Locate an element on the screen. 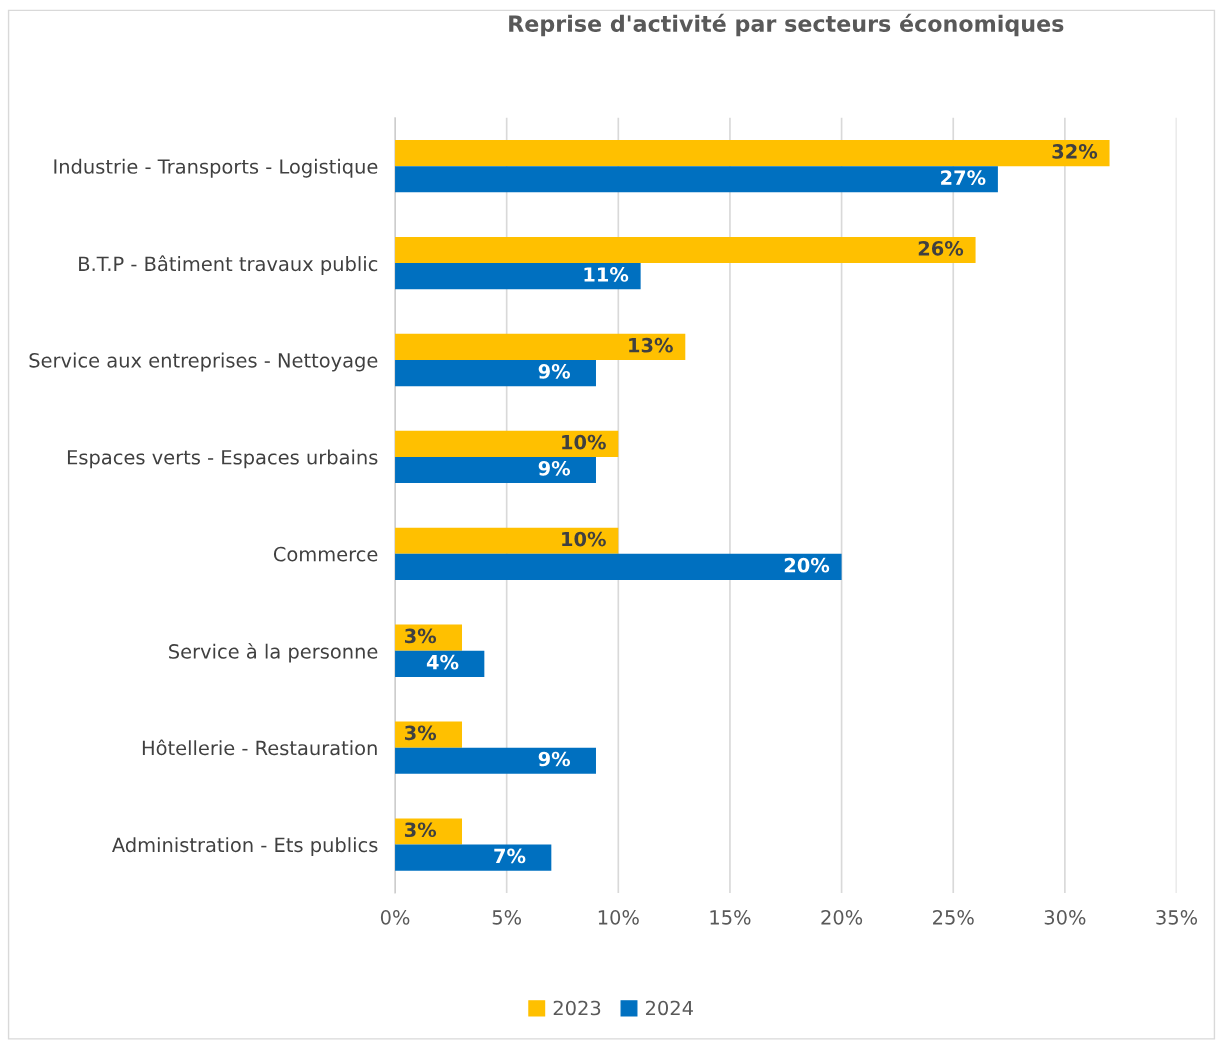 This screenshot has width=1223, height=1042. x-tick-label: 20% is located at coordinates (842, 917).